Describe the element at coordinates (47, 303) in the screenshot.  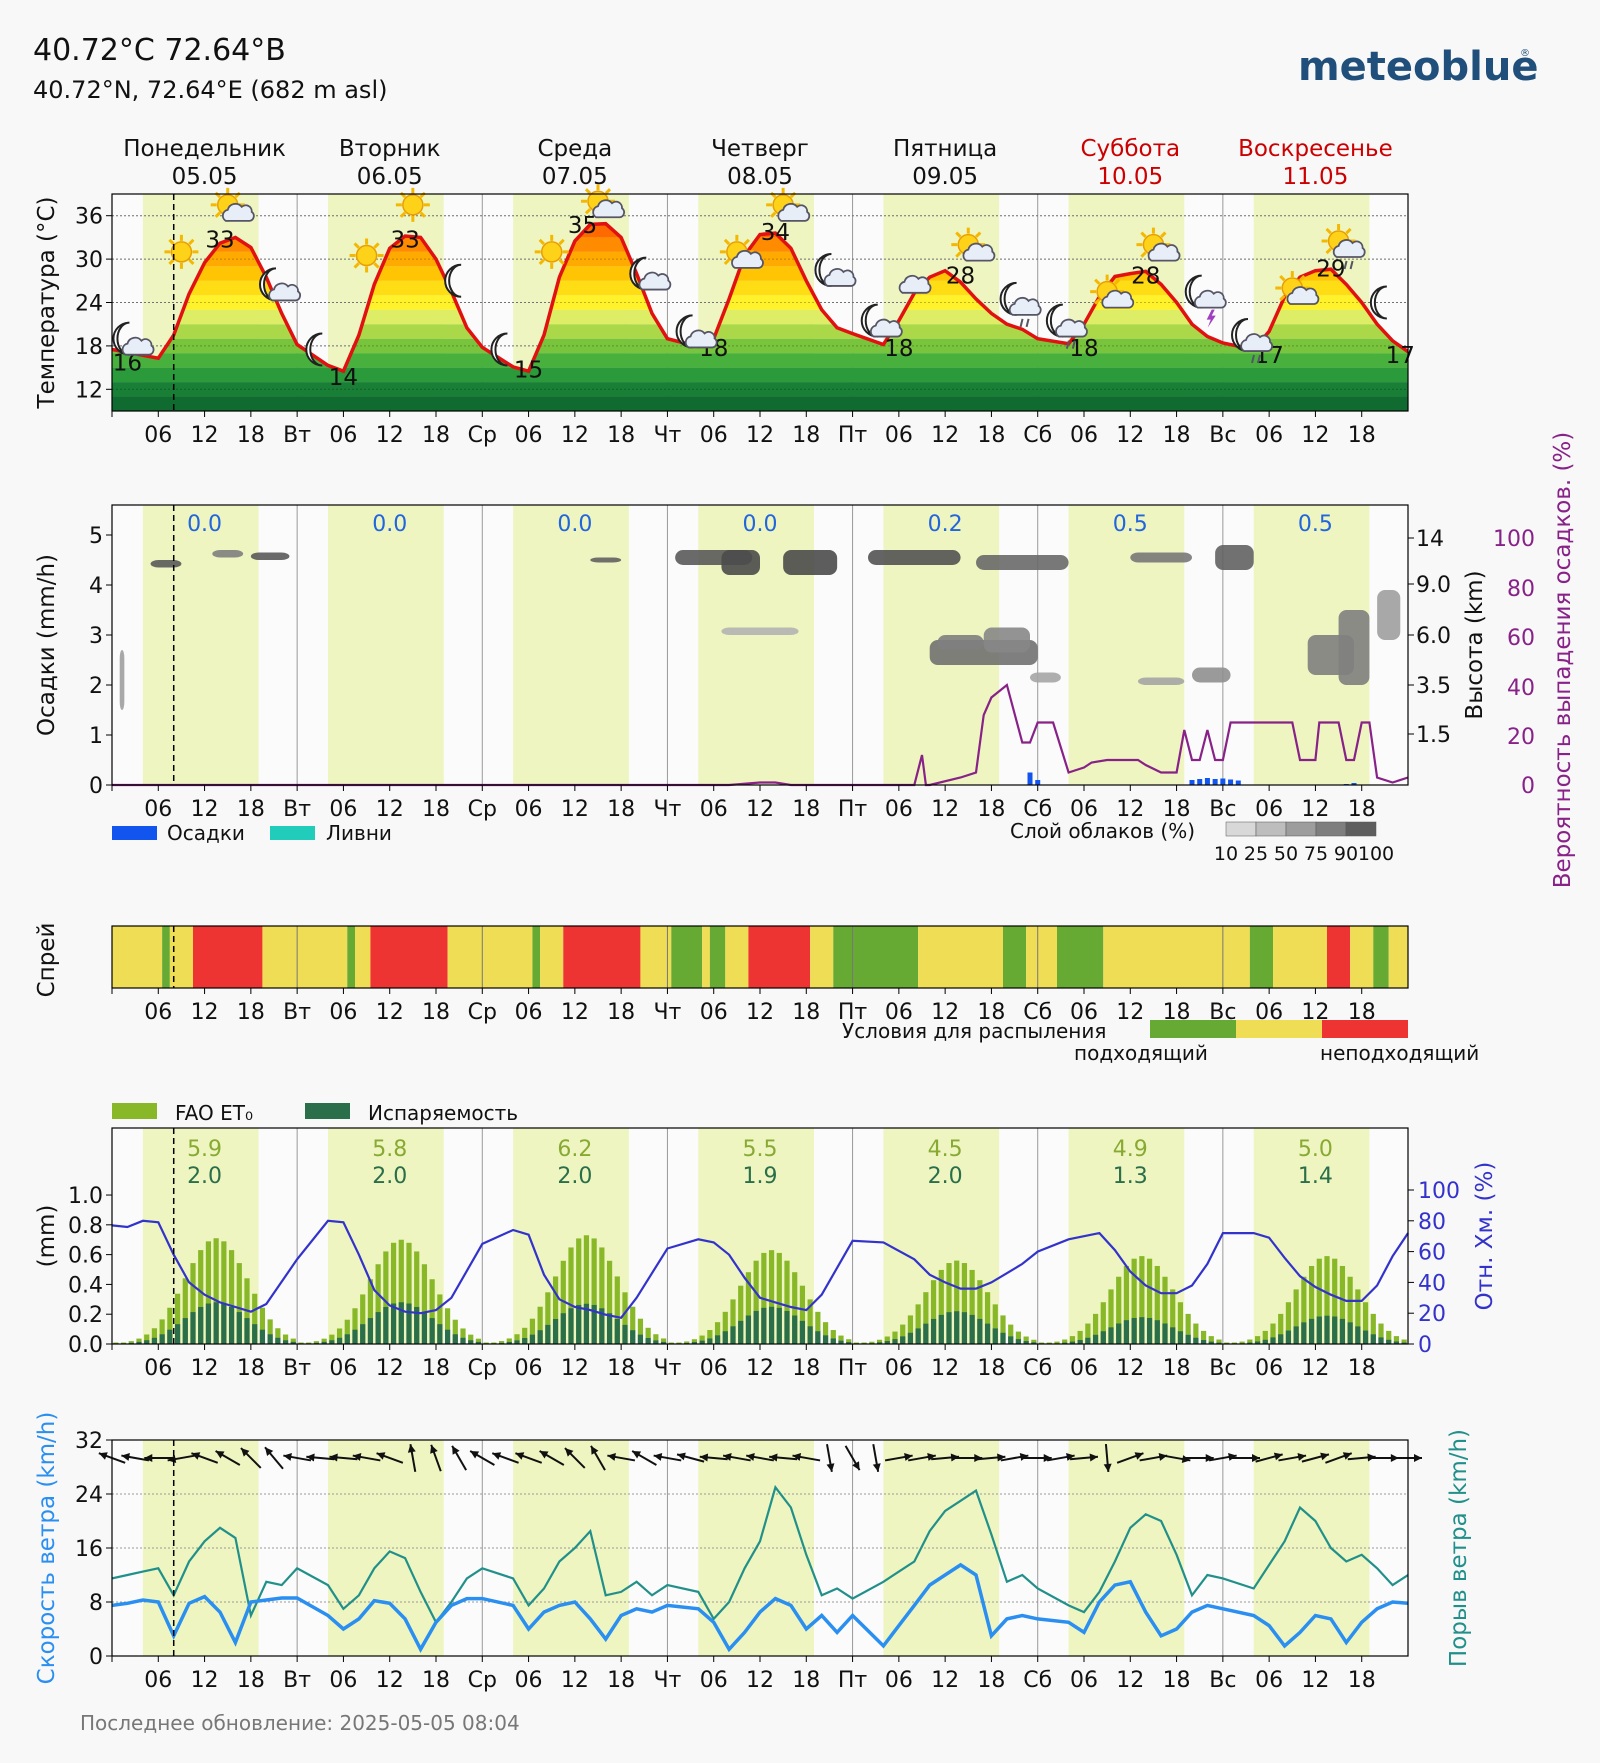
I see `temperature-axis-label: Температура (°C)` at that location.